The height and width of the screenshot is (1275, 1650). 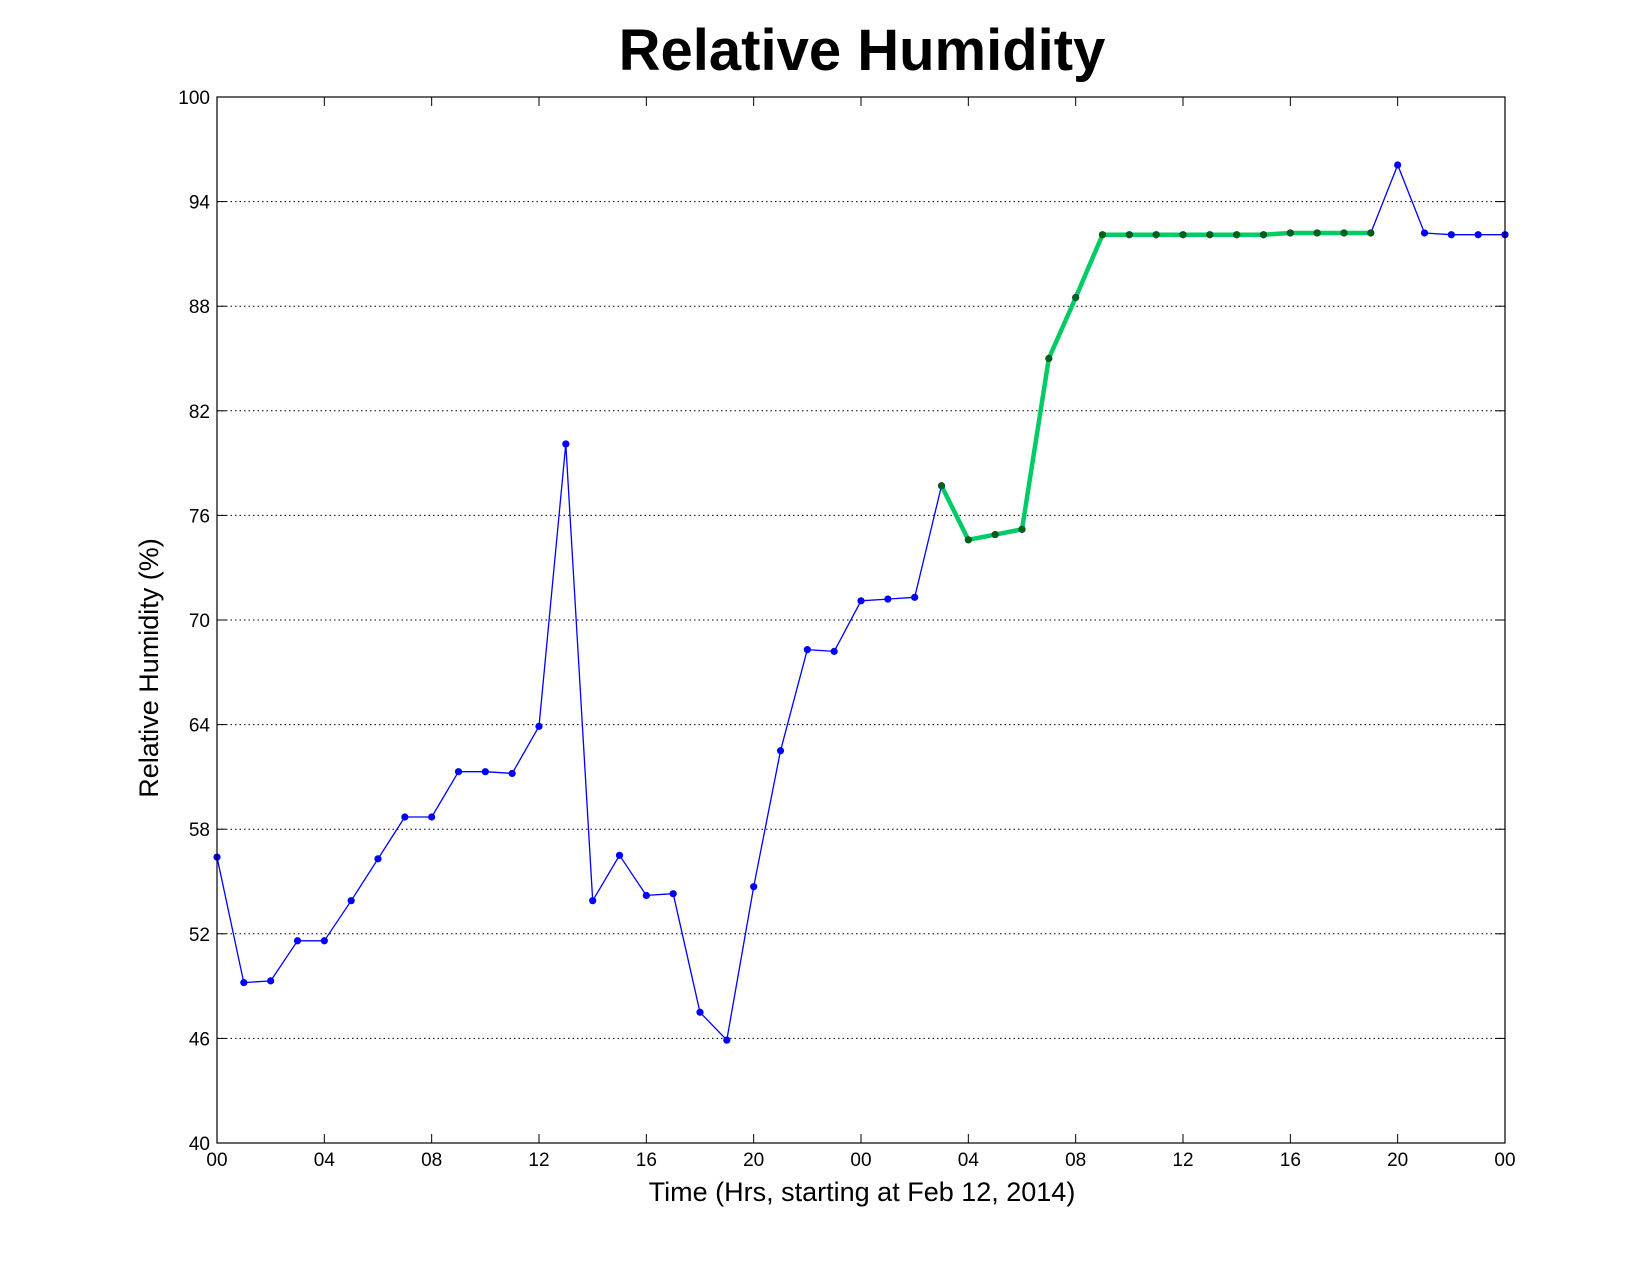 I want to click on y-tick-label: 58, so click(x=199, y=830).